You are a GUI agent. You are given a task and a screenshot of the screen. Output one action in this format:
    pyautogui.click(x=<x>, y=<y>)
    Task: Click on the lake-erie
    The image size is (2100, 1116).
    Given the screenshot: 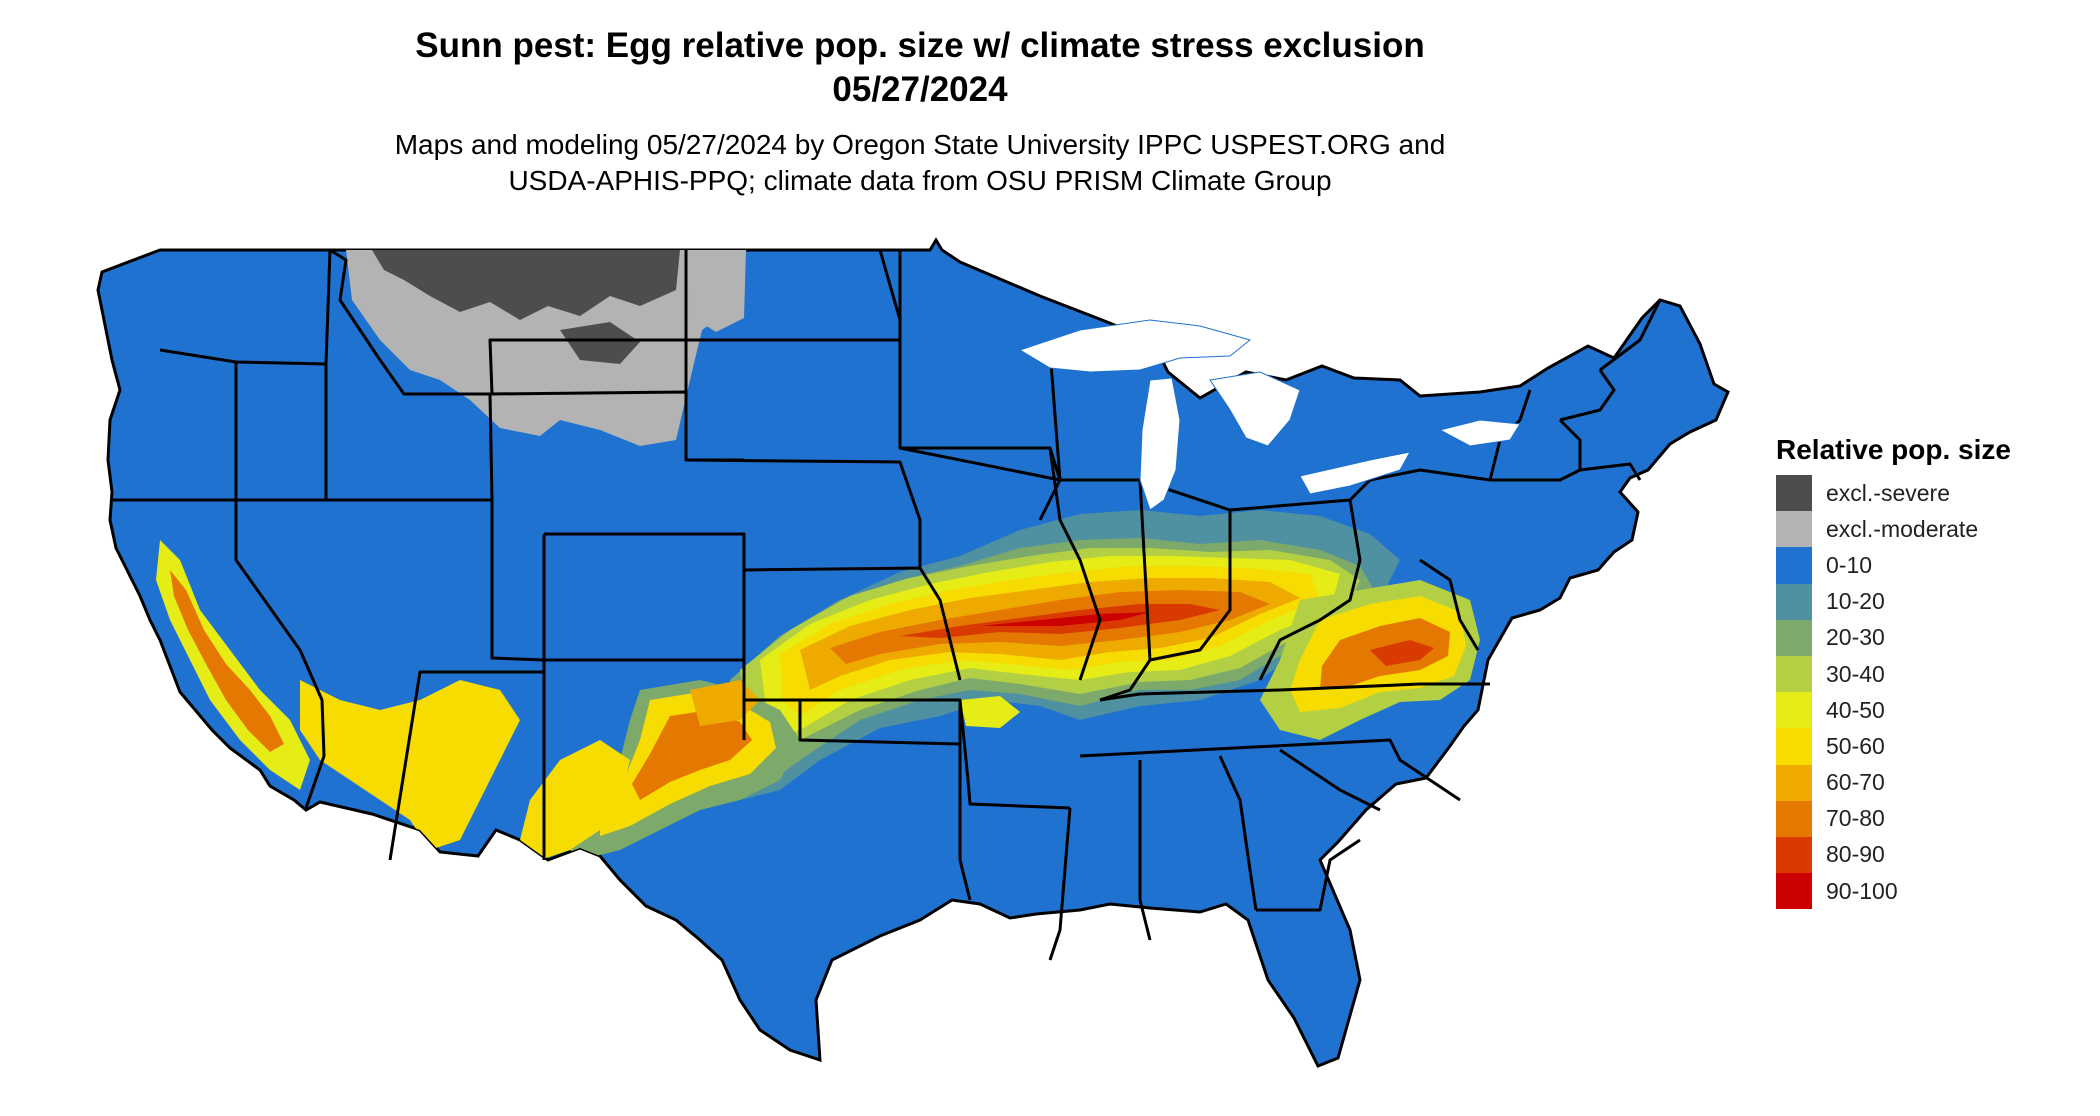 What is the action you would take?
    pyautogui.click(x=1355, y=473)
    